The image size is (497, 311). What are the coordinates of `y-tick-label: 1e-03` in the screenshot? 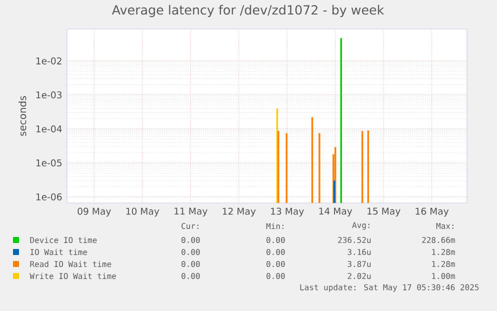 It's located at (49, 94).